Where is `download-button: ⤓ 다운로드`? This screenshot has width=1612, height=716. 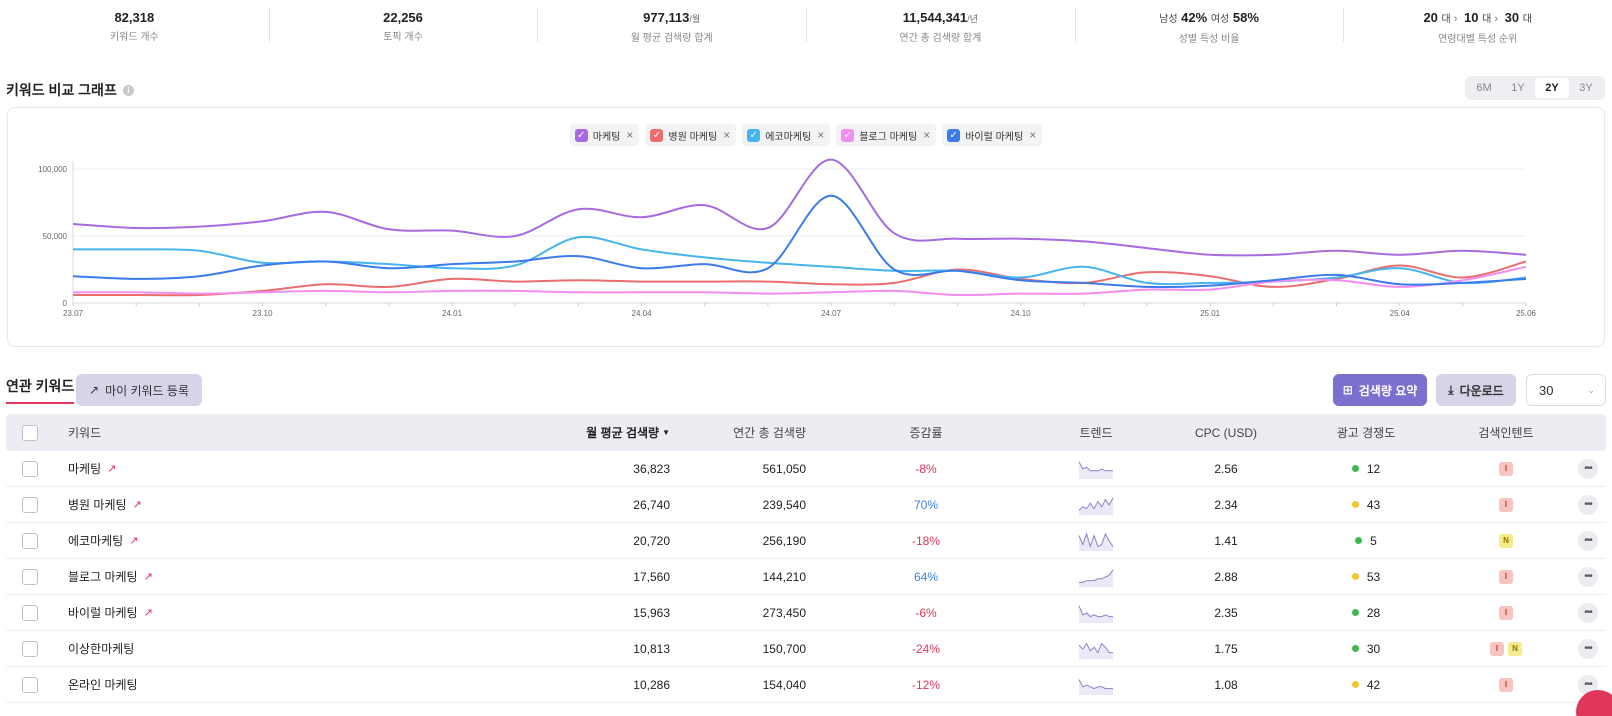
download-button: ⤓ 다운로드 is located at coordinates (1476, 390).